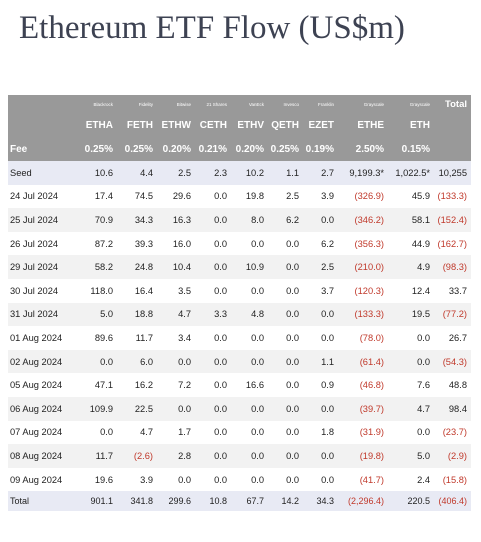  Describe the element at coordinates (452, 196) in the screenshot. I see `flow-value: (133.3)` at that location.